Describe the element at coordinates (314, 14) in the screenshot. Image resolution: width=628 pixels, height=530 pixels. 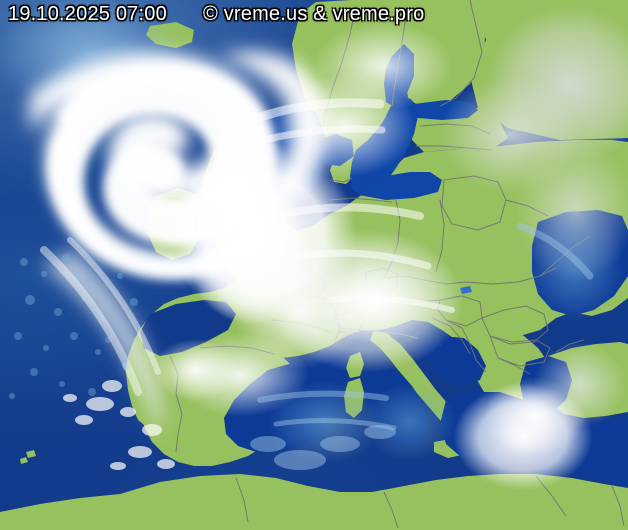
I see `copyright-notice: © vreme.us & vreme.pro` at that location.